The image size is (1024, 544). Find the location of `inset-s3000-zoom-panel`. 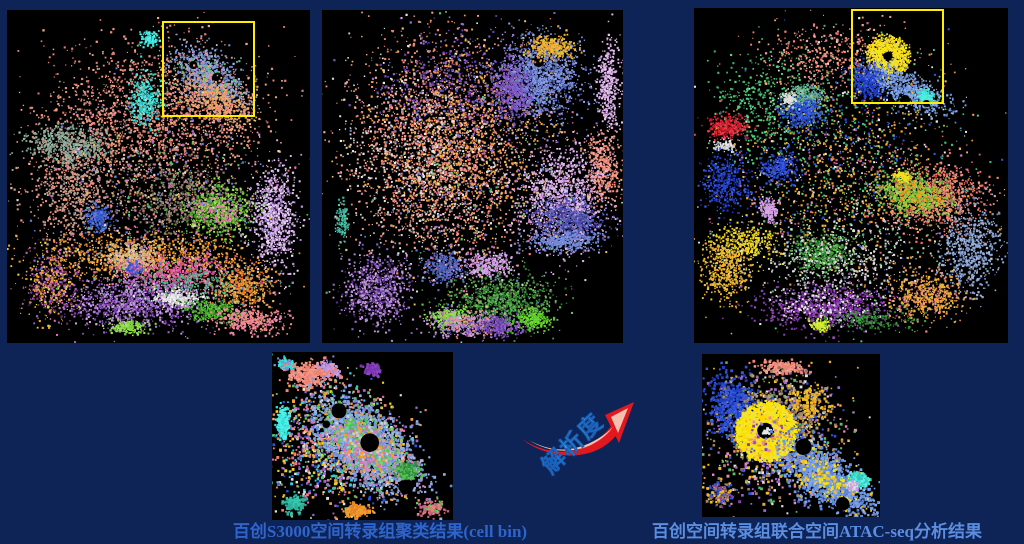

inset-s3000-zoom-panel is located at coordinates (362, 436).